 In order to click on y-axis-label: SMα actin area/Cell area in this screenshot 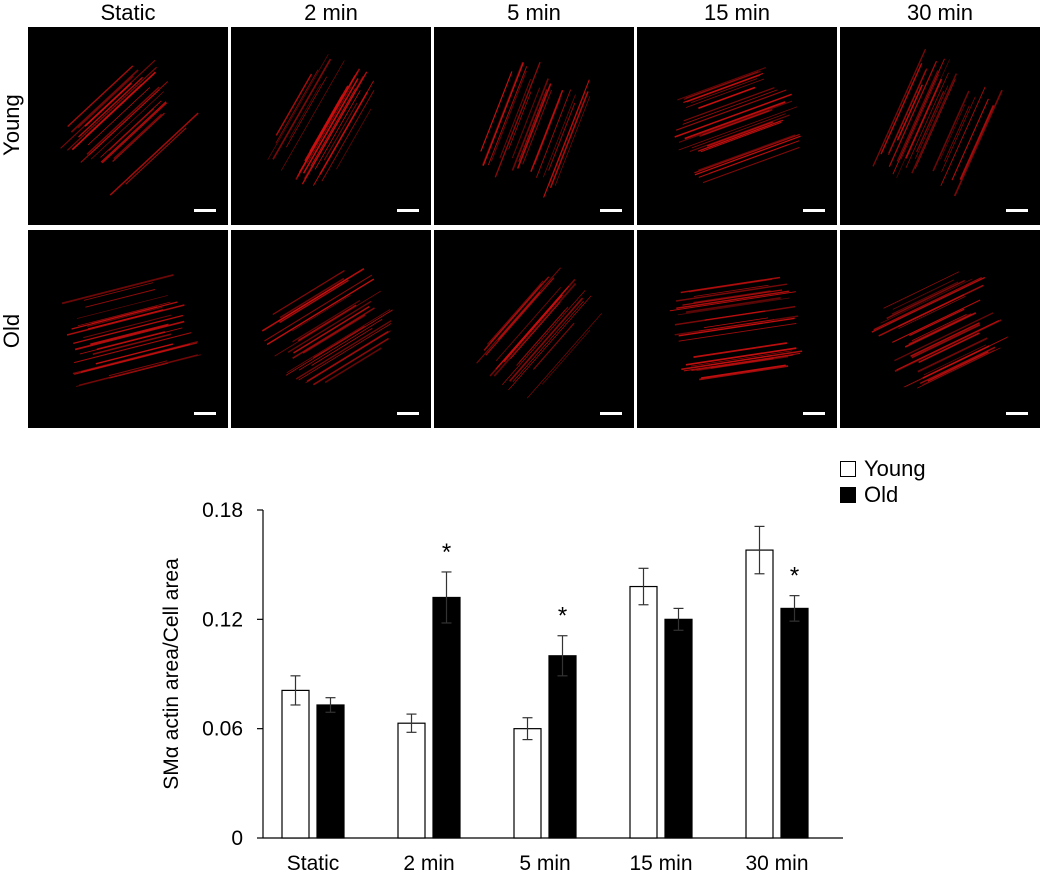, I will do `click(171, 674)`.